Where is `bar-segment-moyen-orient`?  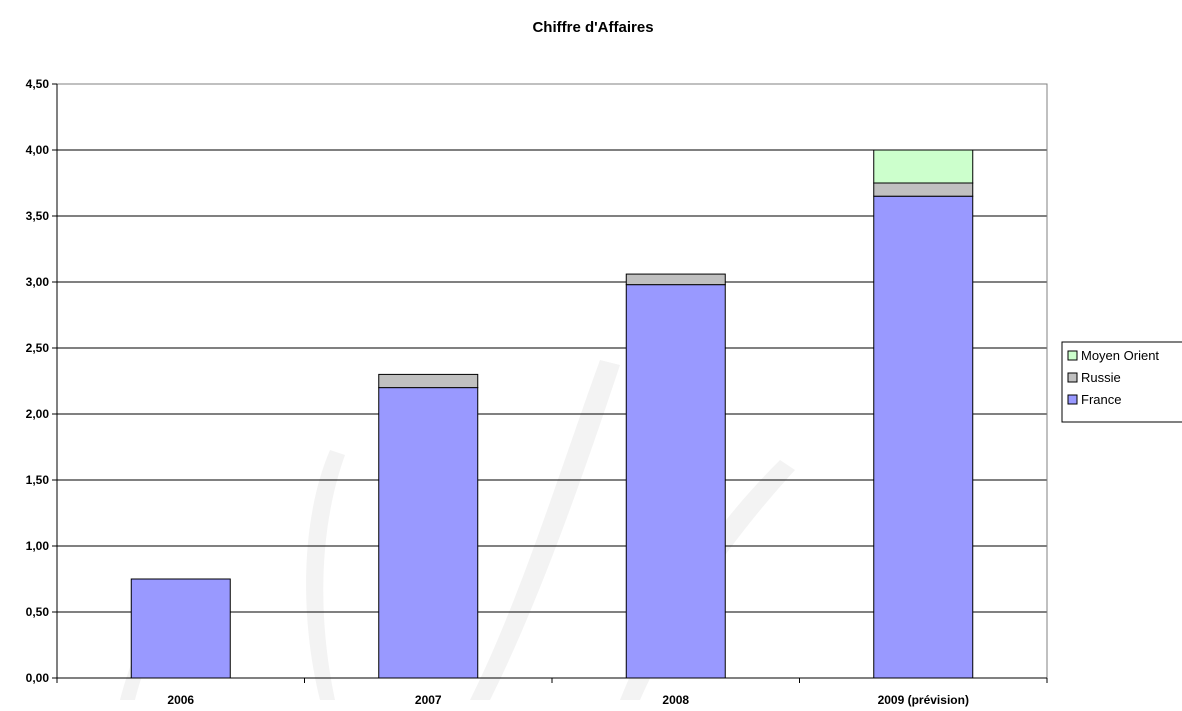
bar-segment-moyen-orient is located at coordinates (923, 166).